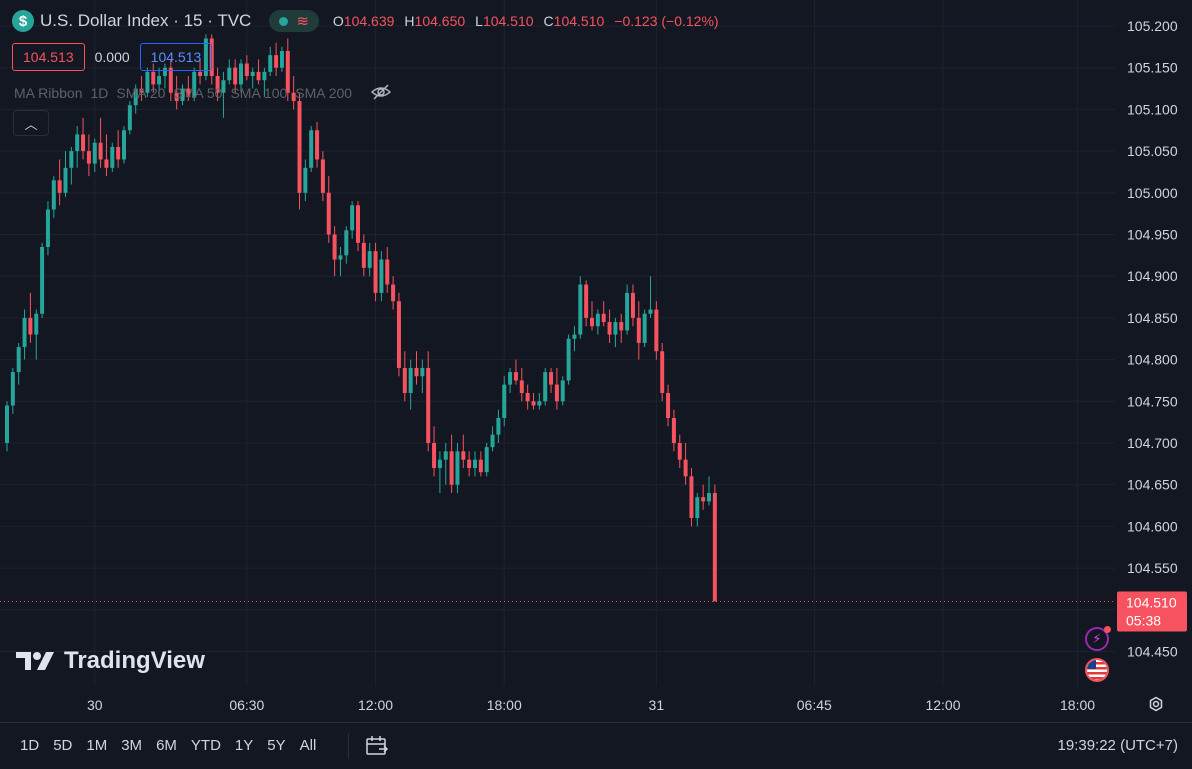 The width and height of the screenshot is (1192, 769). What do you see at coordinates (141, 93) in the screenshot?
I see `indicator-param: SMA 20` at bounding box center [141, 93].